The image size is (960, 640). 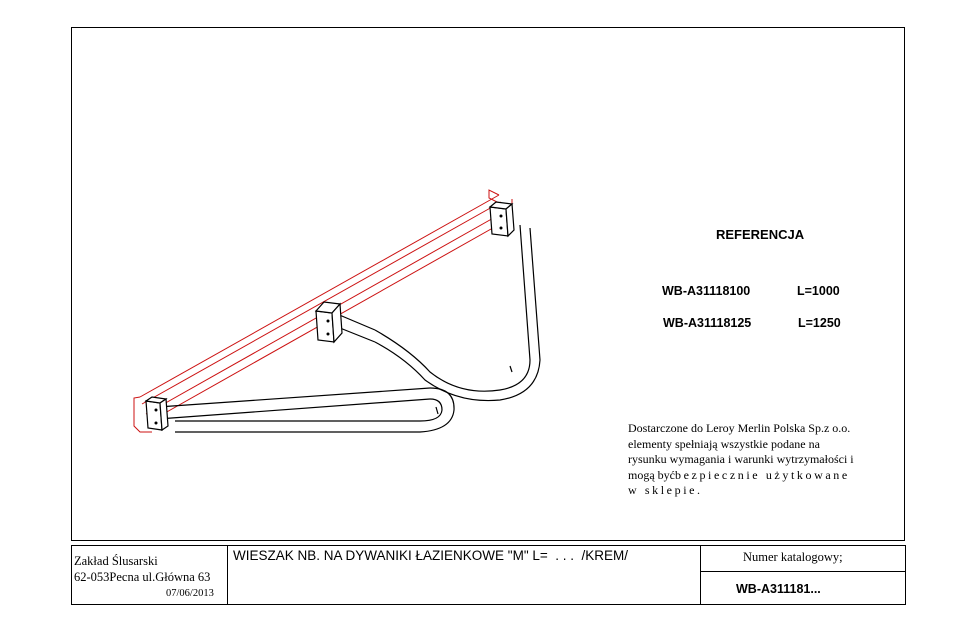 What do you see at coordinates (651, 474) in the screenshot?
I see `note-line-4a: mogą być` at bounding box center [651, 474].